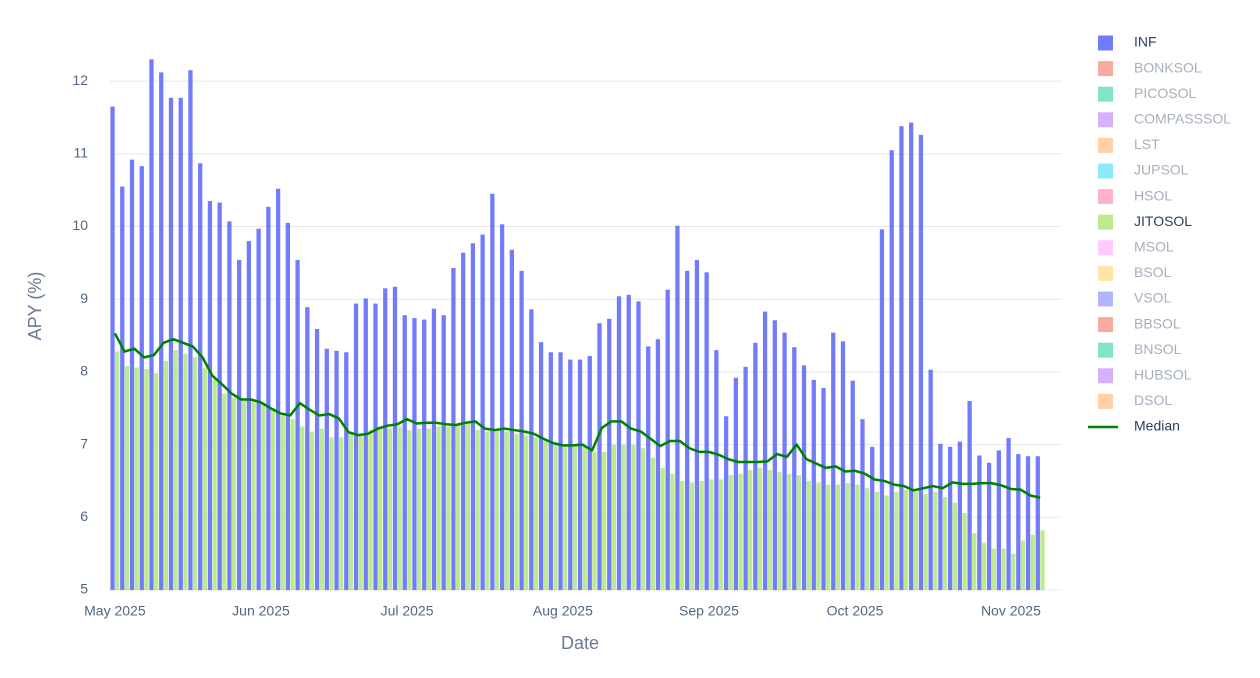 The width and height of the screenshot is (1260, 678). Describe the element at coordinates (80, 80) in the screenshot. I see `y-tick-label: 12` at that location.